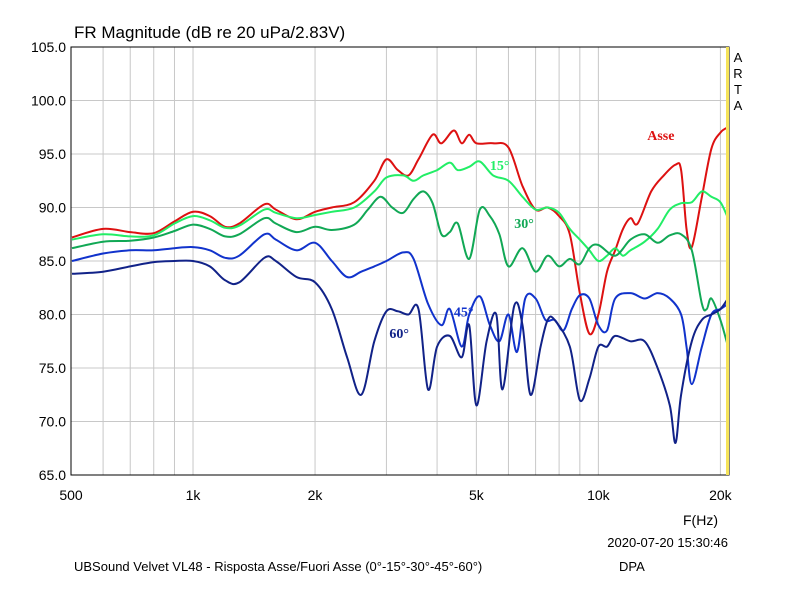 This screenshot has height=591, width=800. What do you see at coordinates (52, 315) in the screenshot?
I see `y-tick-label: 80.0` at bounding box center [52, 315].